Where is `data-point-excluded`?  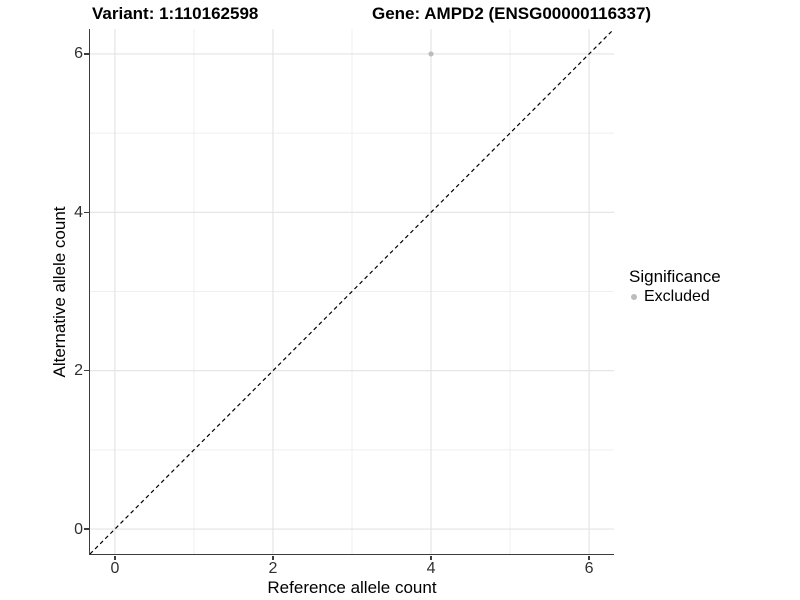 data-point-excluded is located at coordinates (430, 54).